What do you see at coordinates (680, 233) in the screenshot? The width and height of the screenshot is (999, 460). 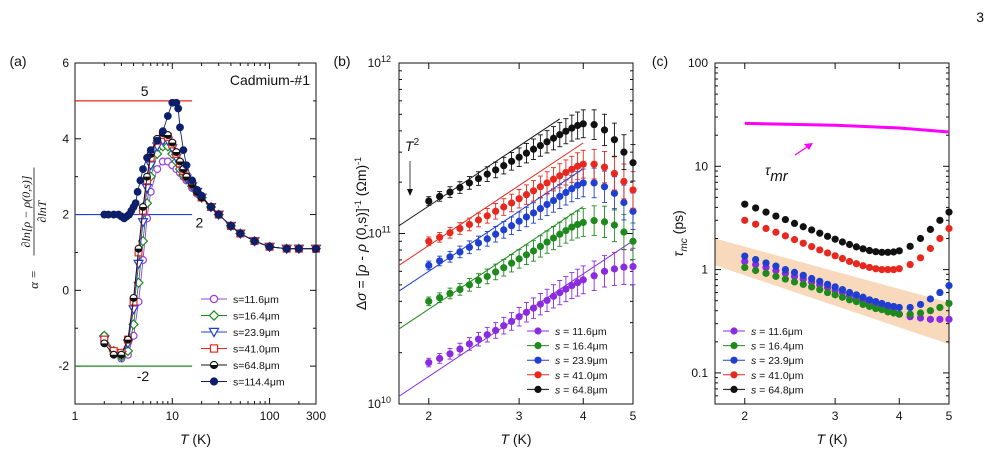 I see `y-axis-label: τmc (ps)` at bounding box center [680, 233].